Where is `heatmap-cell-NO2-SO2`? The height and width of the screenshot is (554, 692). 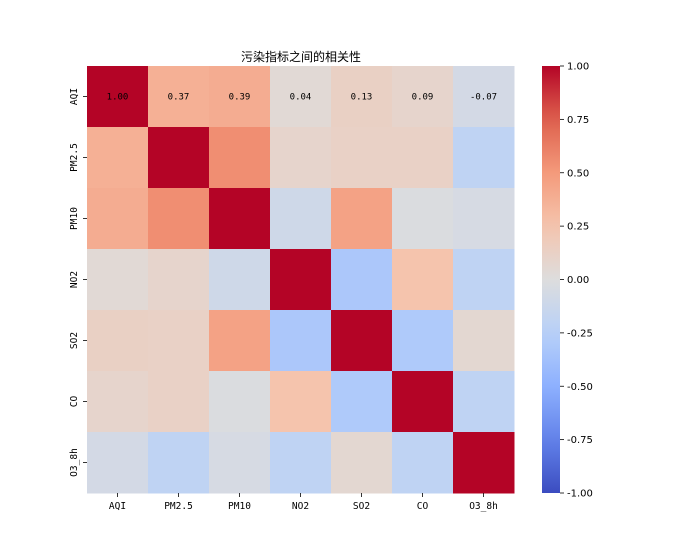 heatmap-cell-NO2-SO2 is located at coordinates (362, 280).